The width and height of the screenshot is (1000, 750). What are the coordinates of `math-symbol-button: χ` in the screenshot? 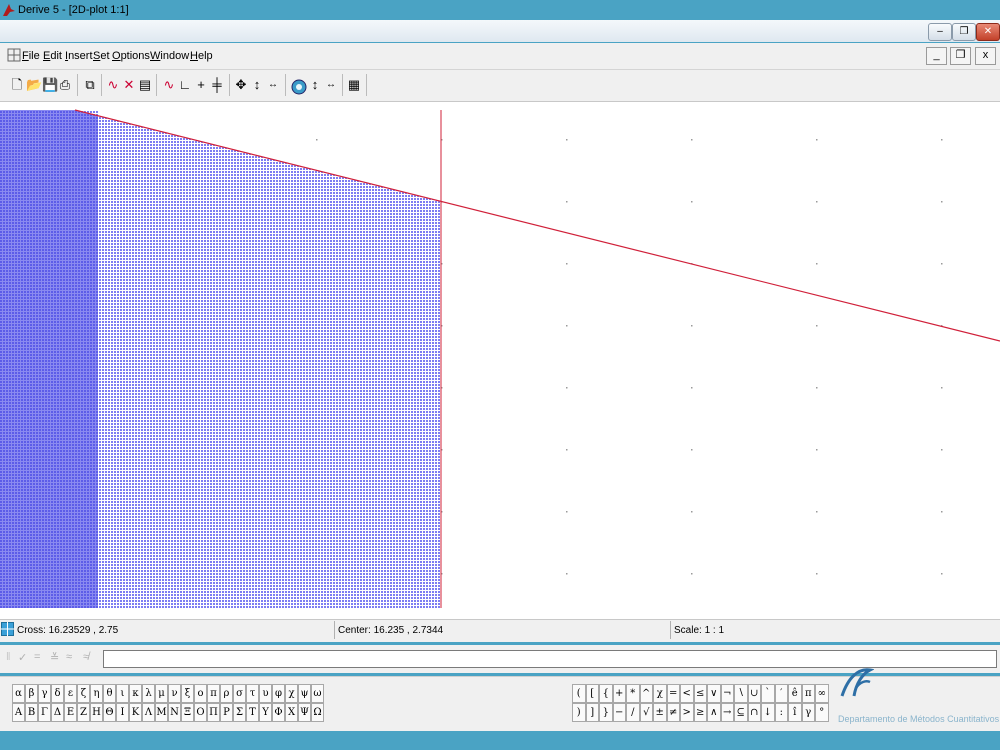 It's located at (660, 693).